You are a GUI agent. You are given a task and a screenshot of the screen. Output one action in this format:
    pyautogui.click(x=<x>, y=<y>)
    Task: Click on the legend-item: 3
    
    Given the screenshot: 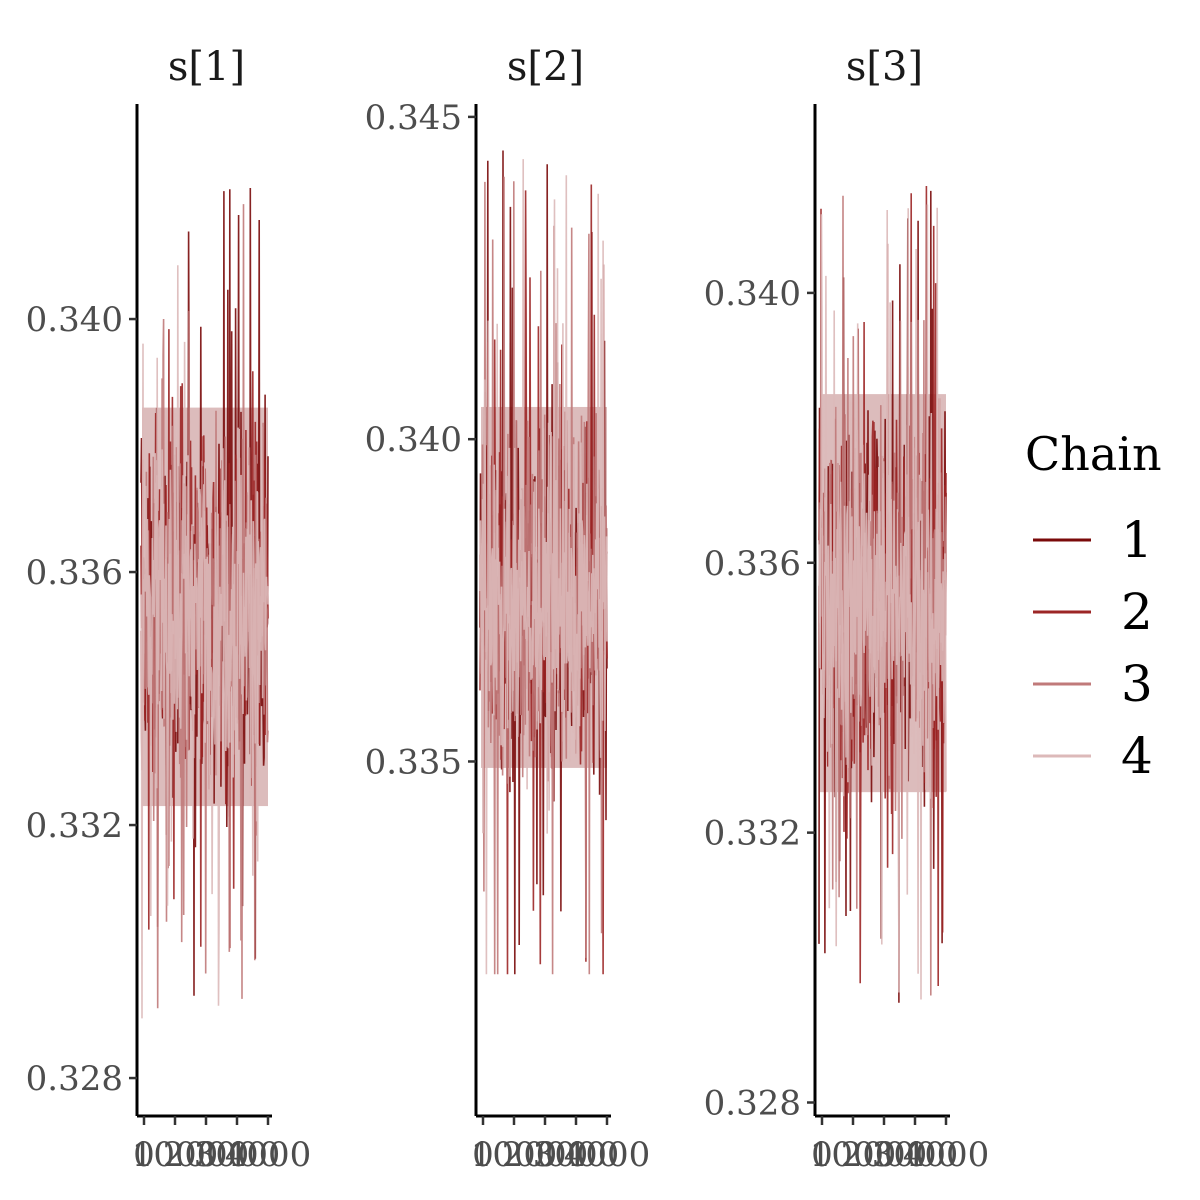 What is the action you would take?
    pyautogui.click(x=1093, y=684)
    